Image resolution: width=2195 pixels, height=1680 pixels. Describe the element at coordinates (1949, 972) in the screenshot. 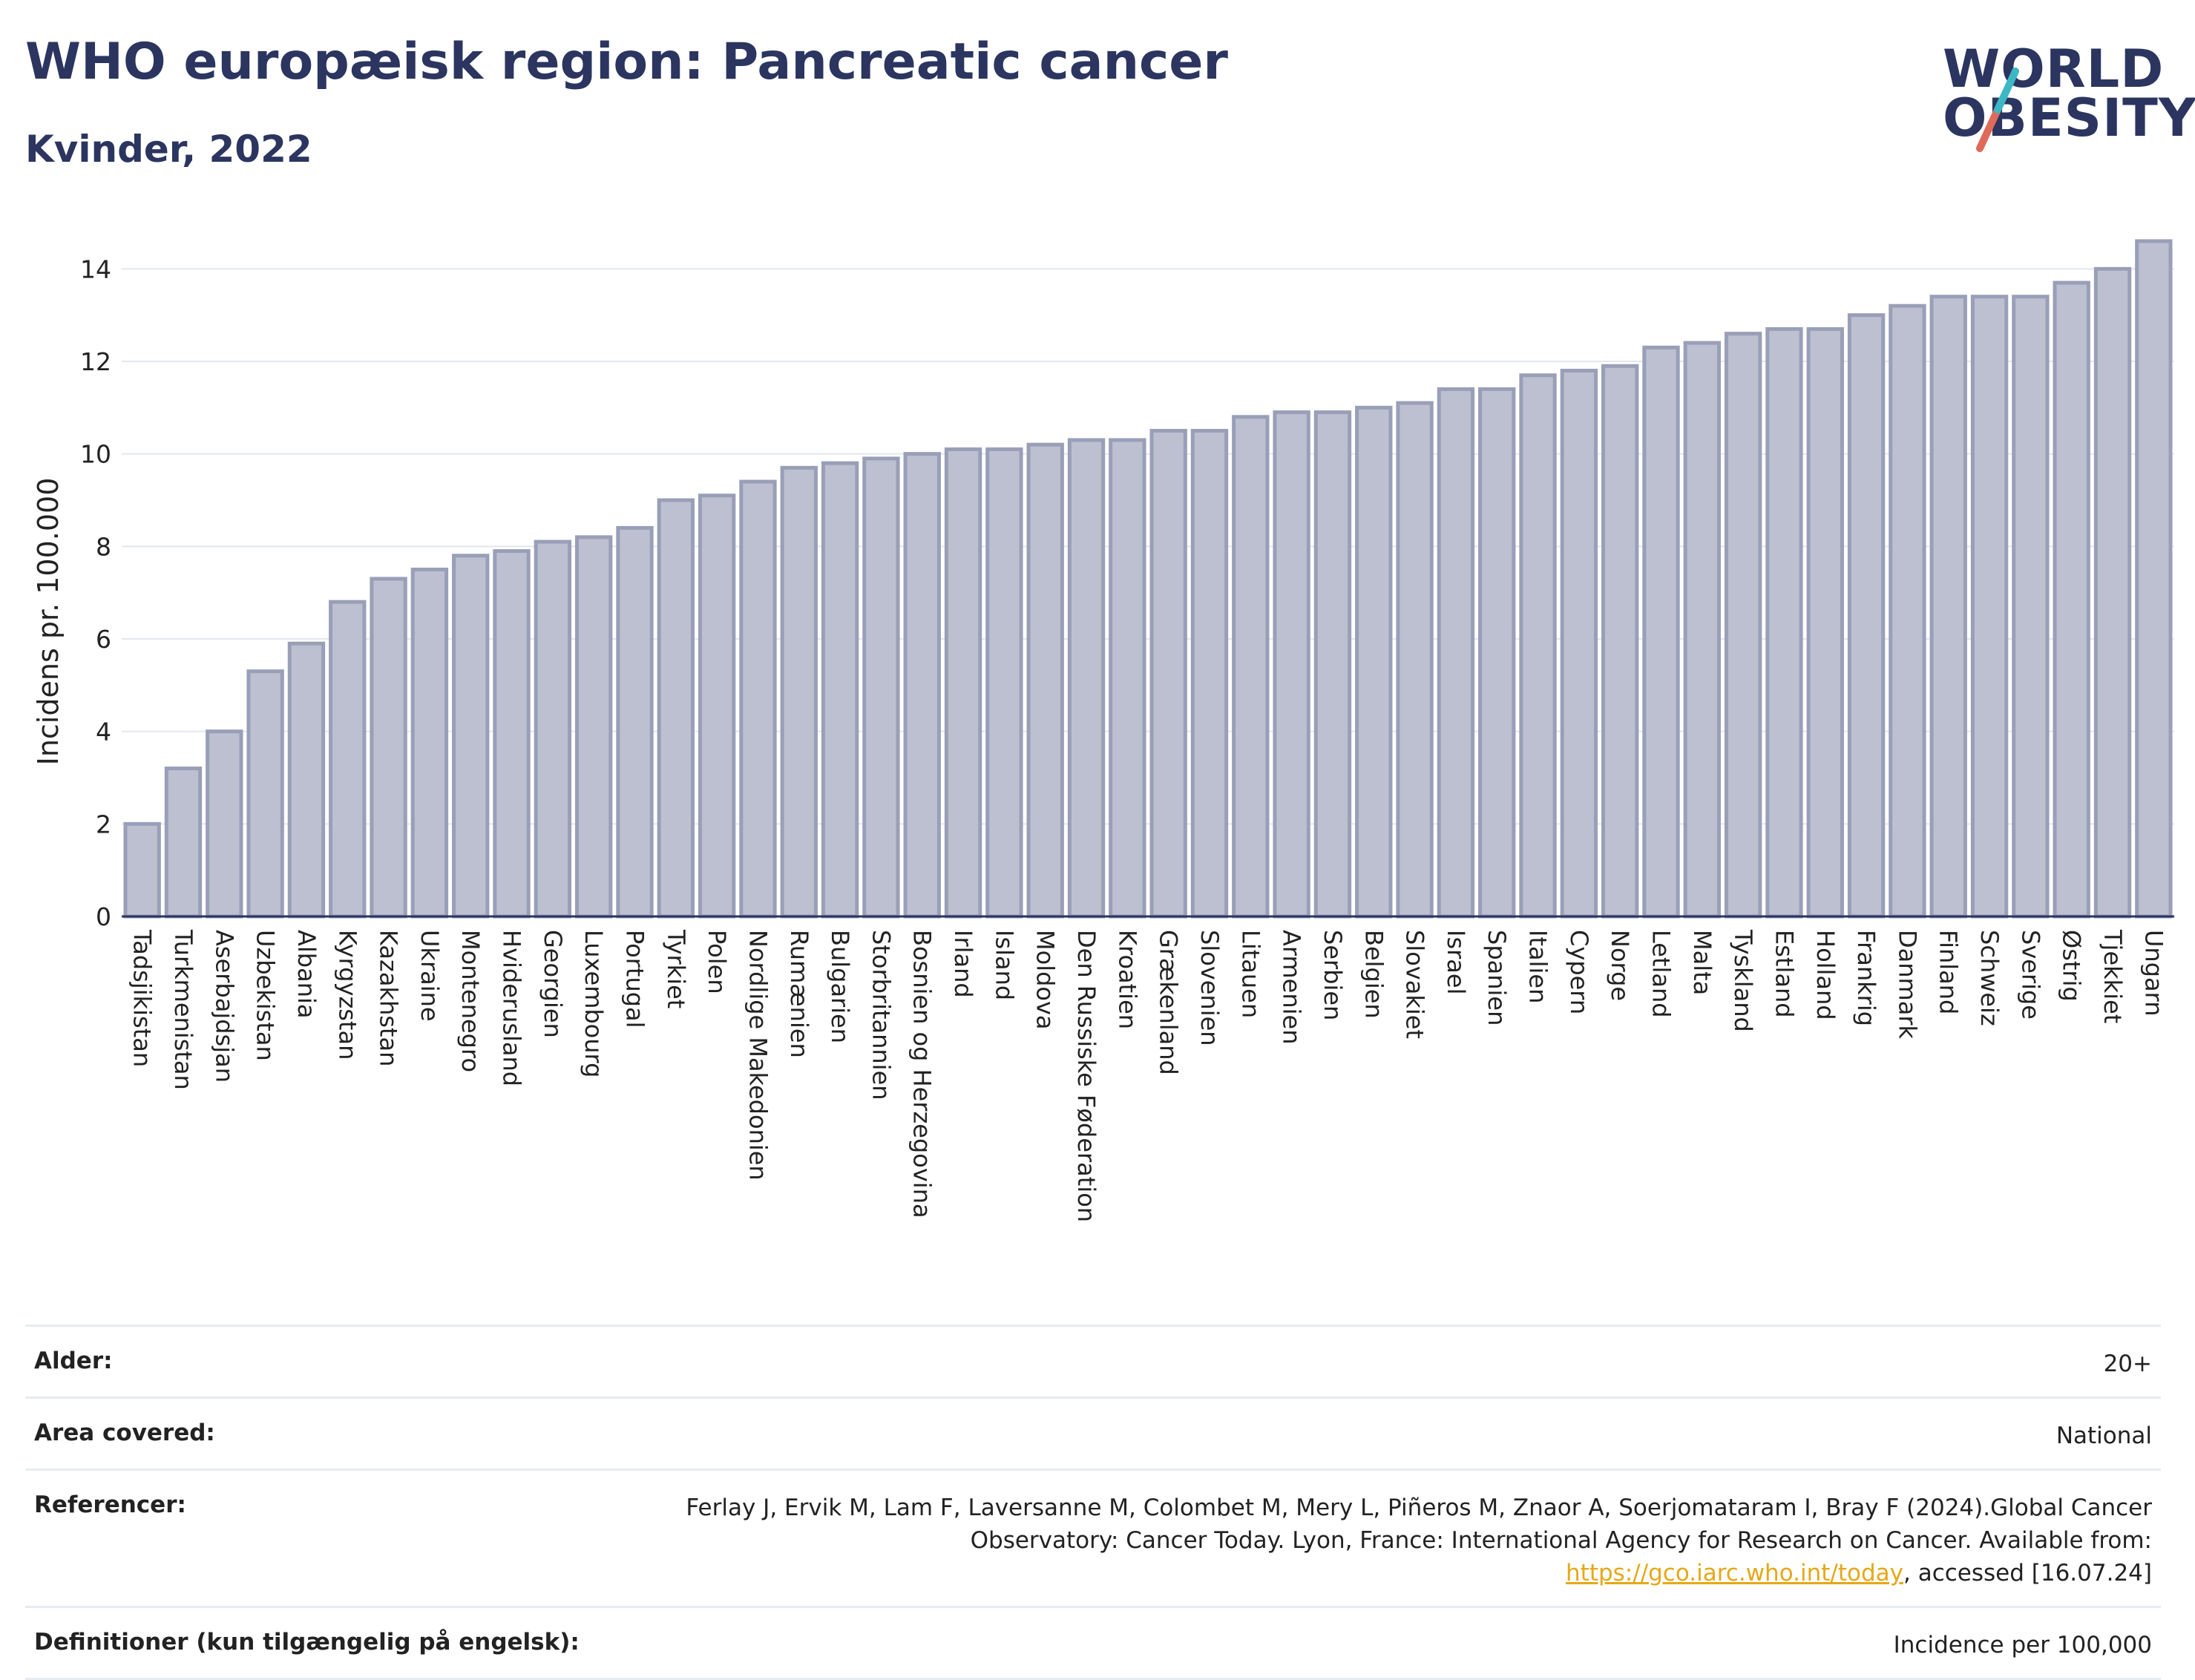

I see `x-tick-label: Finland` at that location.